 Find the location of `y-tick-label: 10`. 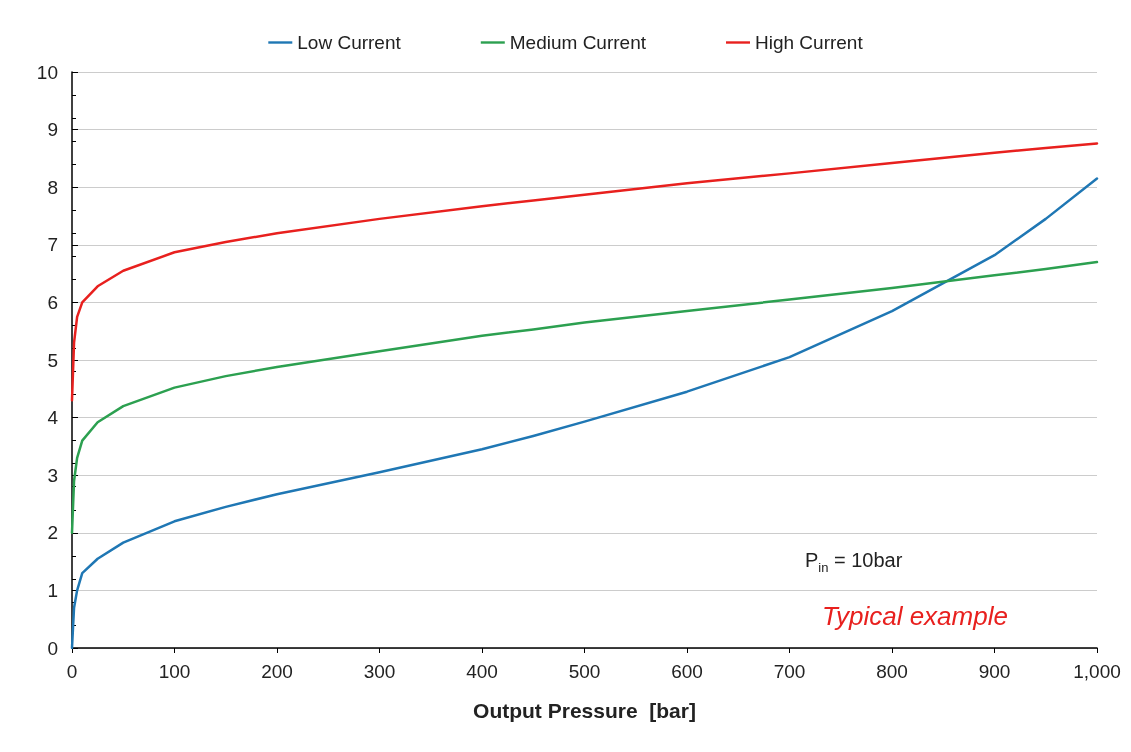

y-tick-label: 10 is located at coordinates (47, 72).